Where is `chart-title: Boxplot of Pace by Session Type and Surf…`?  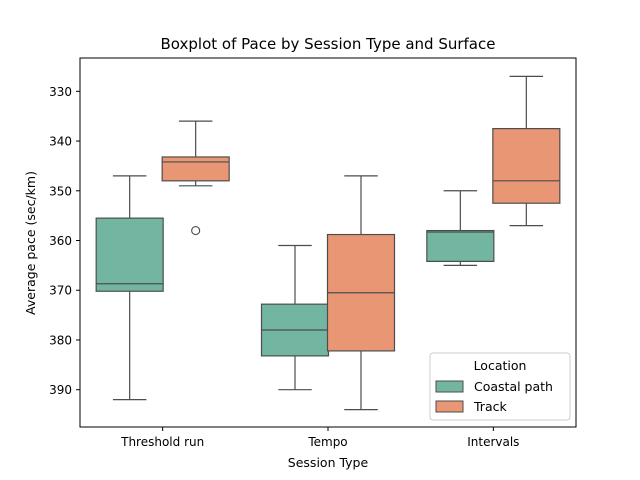
chart-title: Boxplot of Pace by Session Type and Surf… is located at coordinates (328, 44).